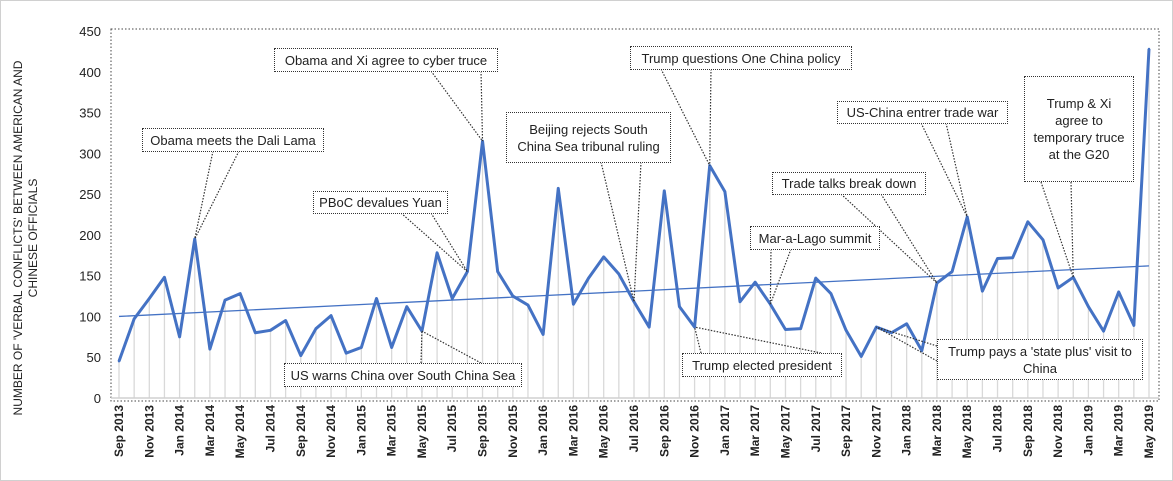 The width and height of the screenshot is (1173, 481). Describe the element at coordinates (1149, 432) in the screenshot. I see `x-tick-label: May 2019` at that location.